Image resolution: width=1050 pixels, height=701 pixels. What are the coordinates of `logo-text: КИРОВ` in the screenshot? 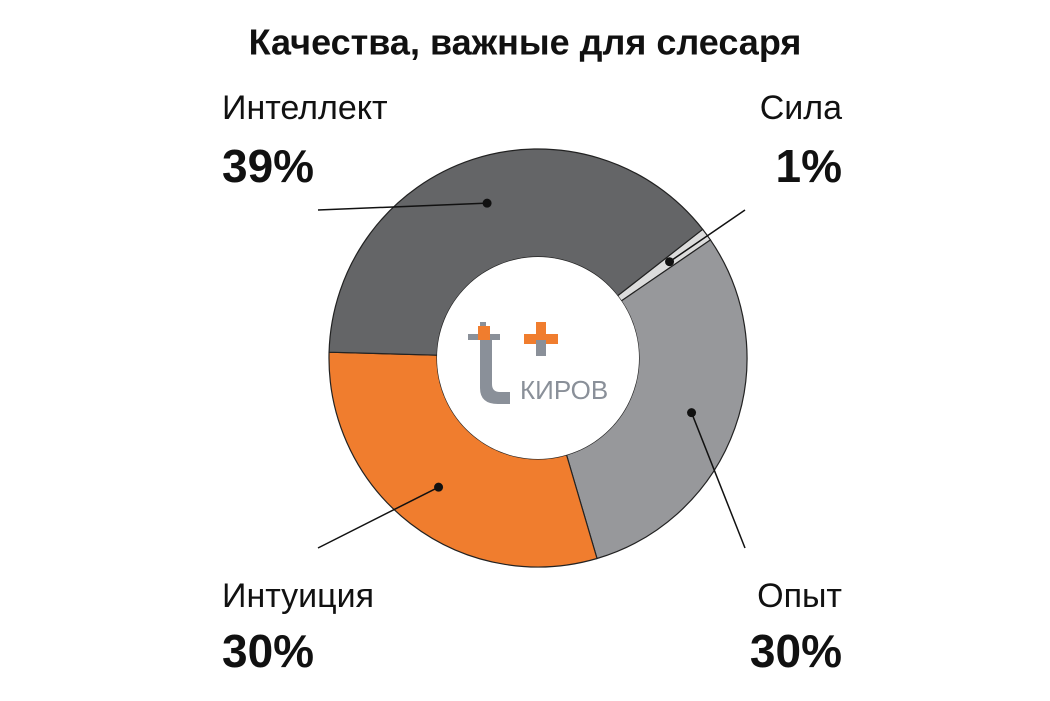 It's located at (564, 390).